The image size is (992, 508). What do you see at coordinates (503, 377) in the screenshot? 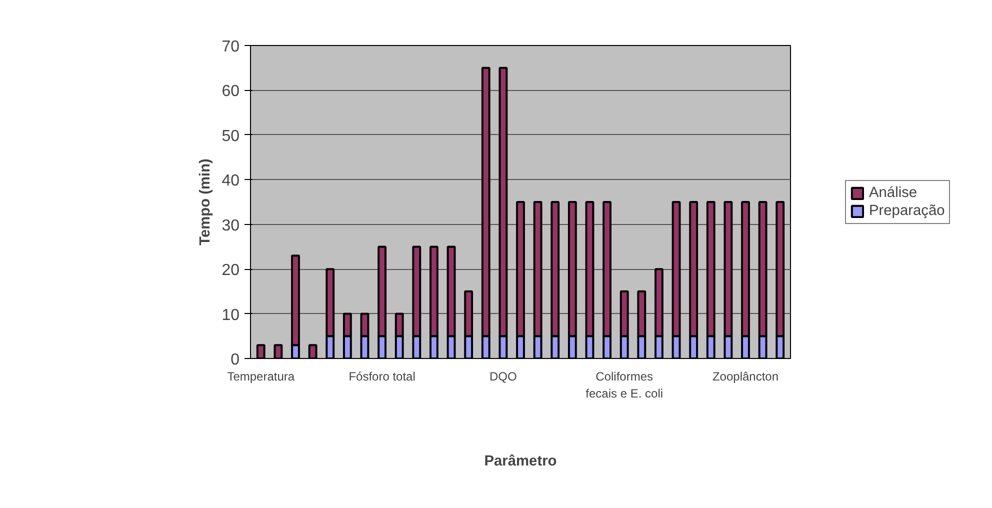
I see `x-tick-label: DQO` at bounding box center [503, 377].